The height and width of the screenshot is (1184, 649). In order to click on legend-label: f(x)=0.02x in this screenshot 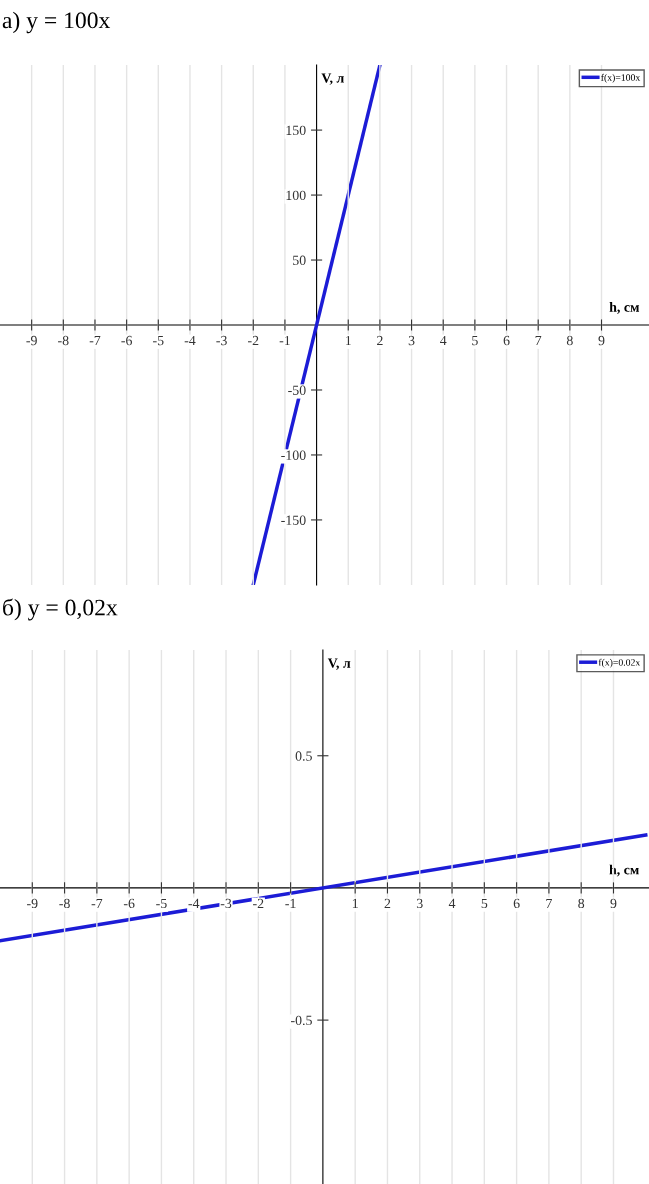, I will do `click(619, 663)`.